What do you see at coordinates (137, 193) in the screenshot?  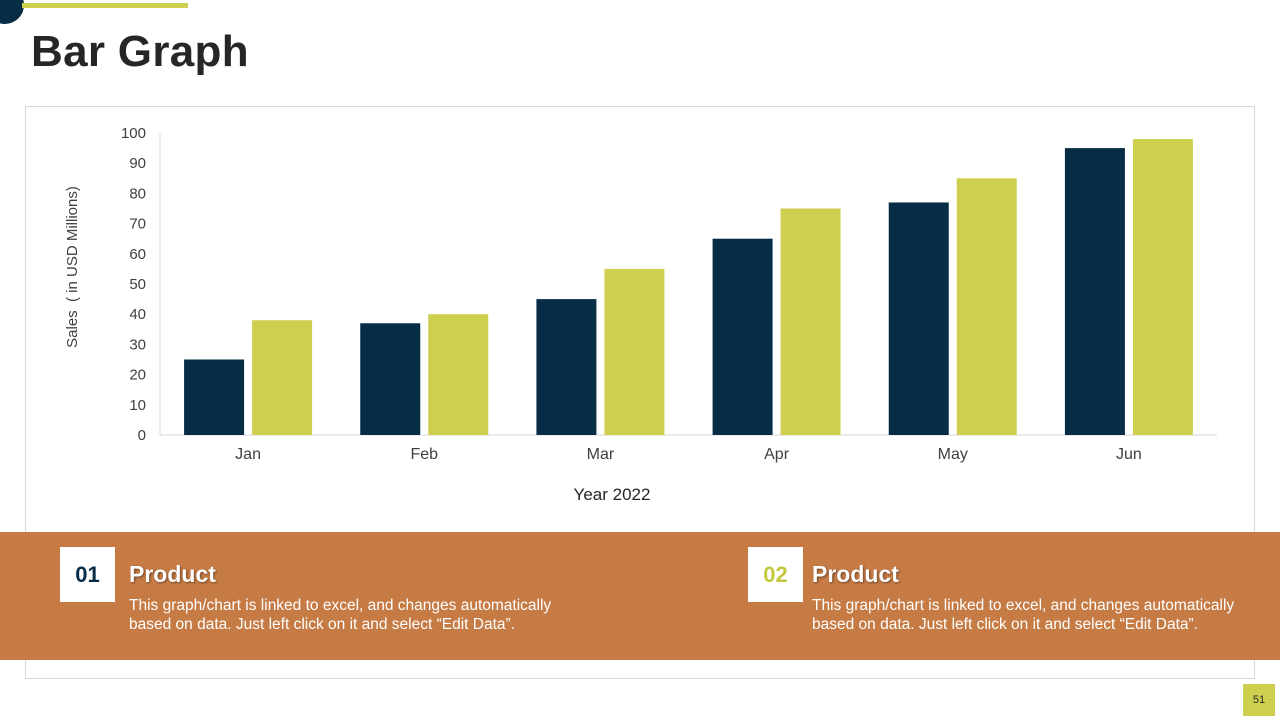 I see `y-tick-label: 80` at bounding box center [137, 193].